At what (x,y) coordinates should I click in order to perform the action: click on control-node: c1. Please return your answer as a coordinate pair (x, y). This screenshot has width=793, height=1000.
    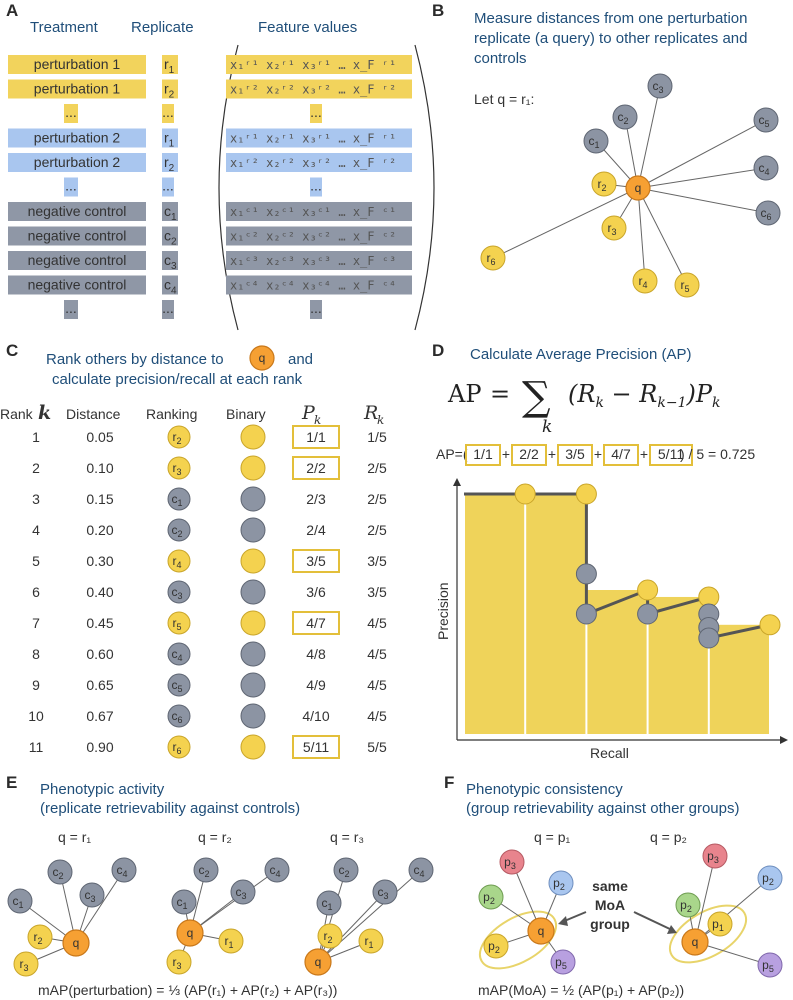
    Looking at the image, I should click on (20, 901).